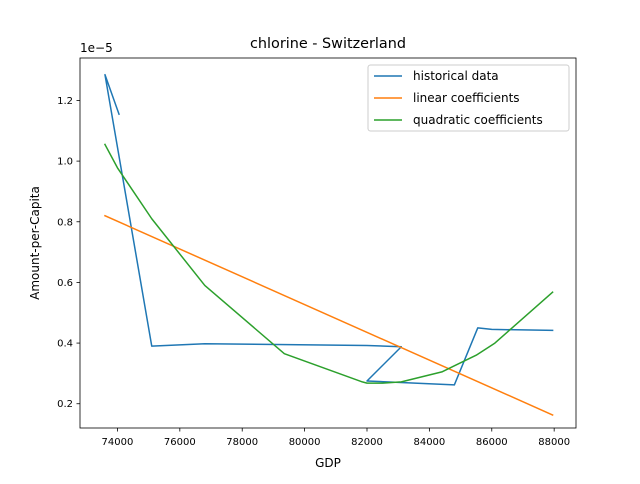 The width and height of the screenshot is (640, 484). Describe the element at coordinates (492, 442) in the screenshot. I see `x-tick-label: 86000` at that location.